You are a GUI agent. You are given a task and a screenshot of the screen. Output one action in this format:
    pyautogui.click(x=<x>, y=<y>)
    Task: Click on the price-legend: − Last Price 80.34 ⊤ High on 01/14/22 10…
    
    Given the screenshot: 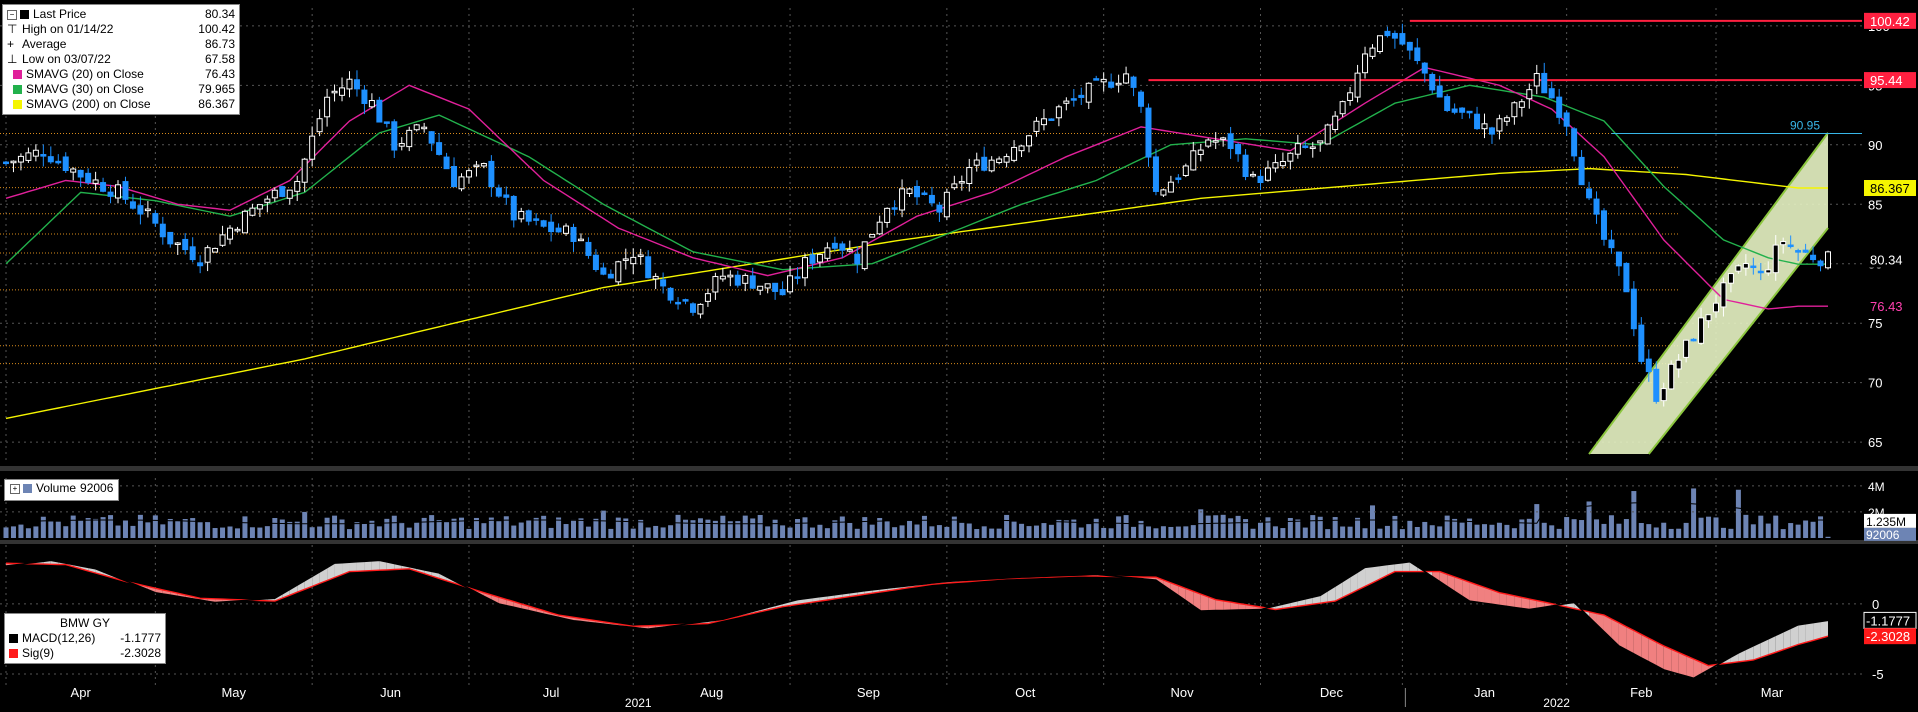 What is the action you would take?
    pyautogui.click(x=121, y=59)
    